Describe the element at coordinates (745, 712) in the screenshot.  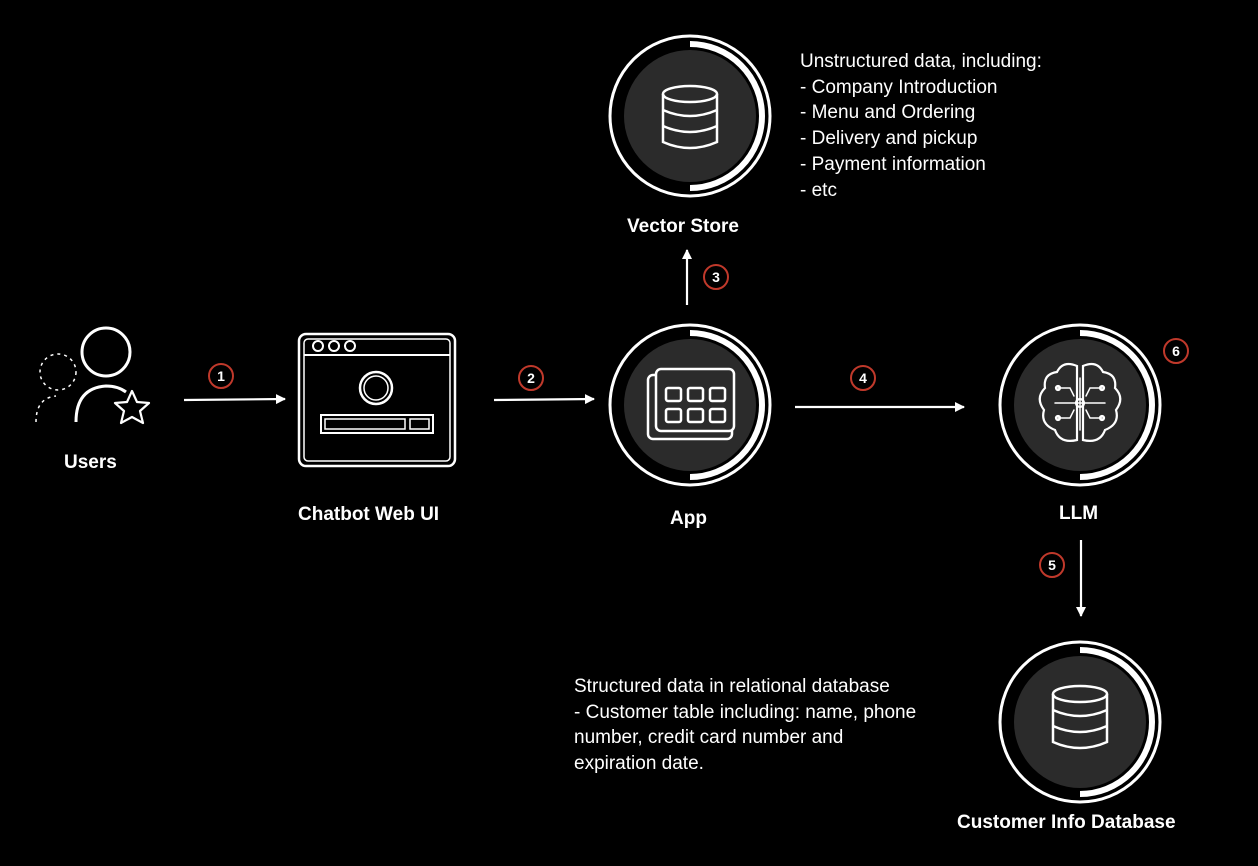
I see `note-line: - Customer table including: name, phone` at that location.